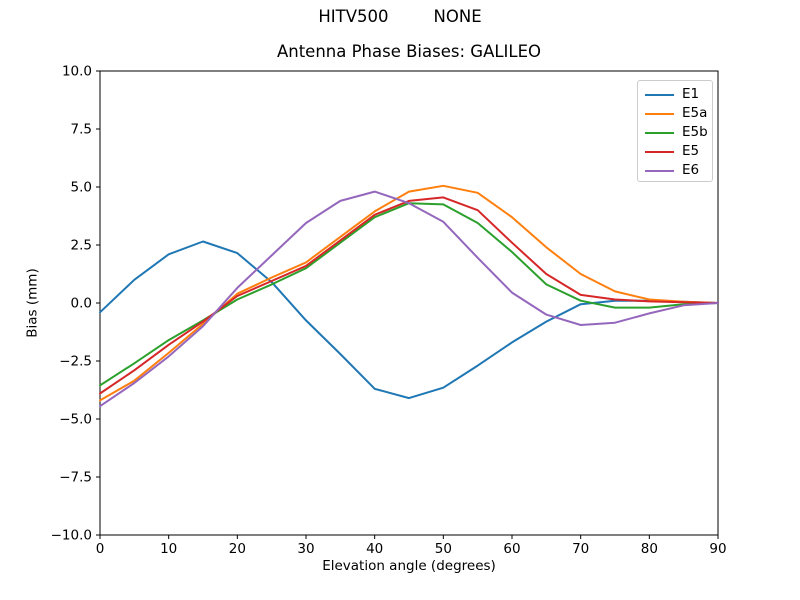 The image size is (800, 600). Describe the element at coordinates (691, 169) in the screenshot. I see `legend-label-e6: E6` at that location.